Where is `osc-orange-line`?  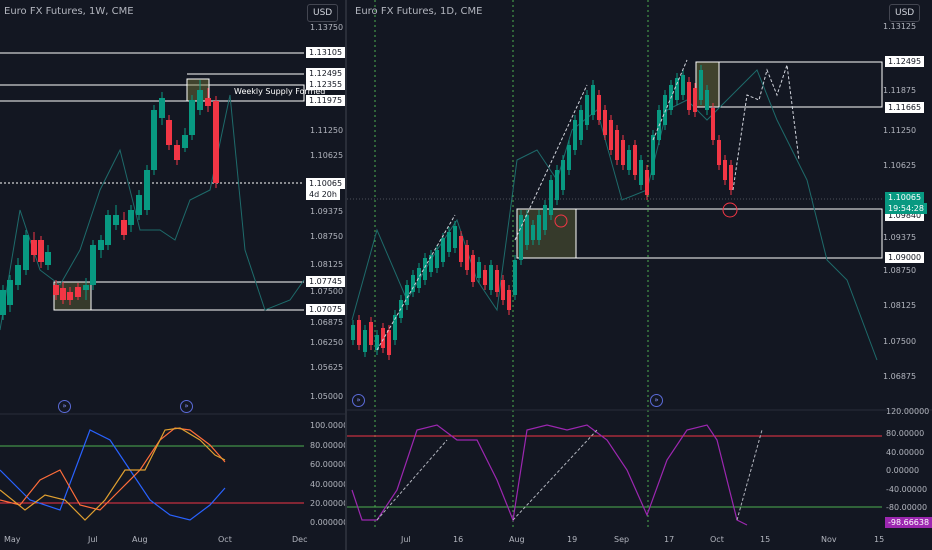
osc-orange-line is located at coordinates (113, 469).